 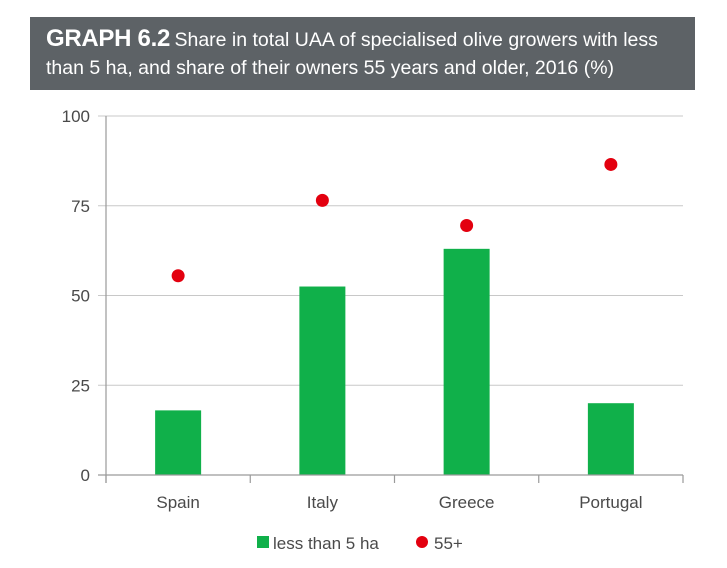 I want to click on x-tick-label: Portugal, so click(x=610, y=502).